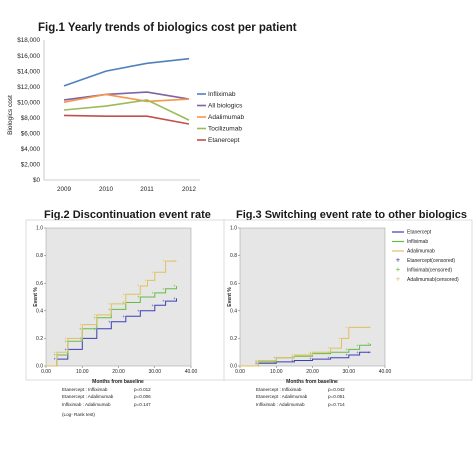 This screenshot has width=474, height=474. I want to click on fig3-series-curve, so click(305, 346).